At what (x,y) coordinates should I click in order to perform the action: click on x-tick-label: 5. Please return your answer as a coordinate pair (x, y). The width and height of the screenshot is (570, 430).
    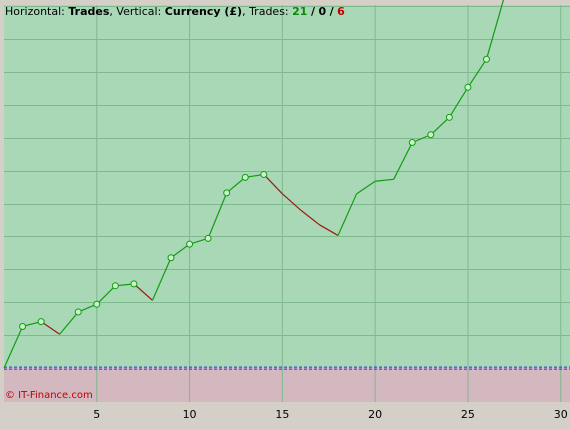
    Looking at the image, I should click on (96, 414).